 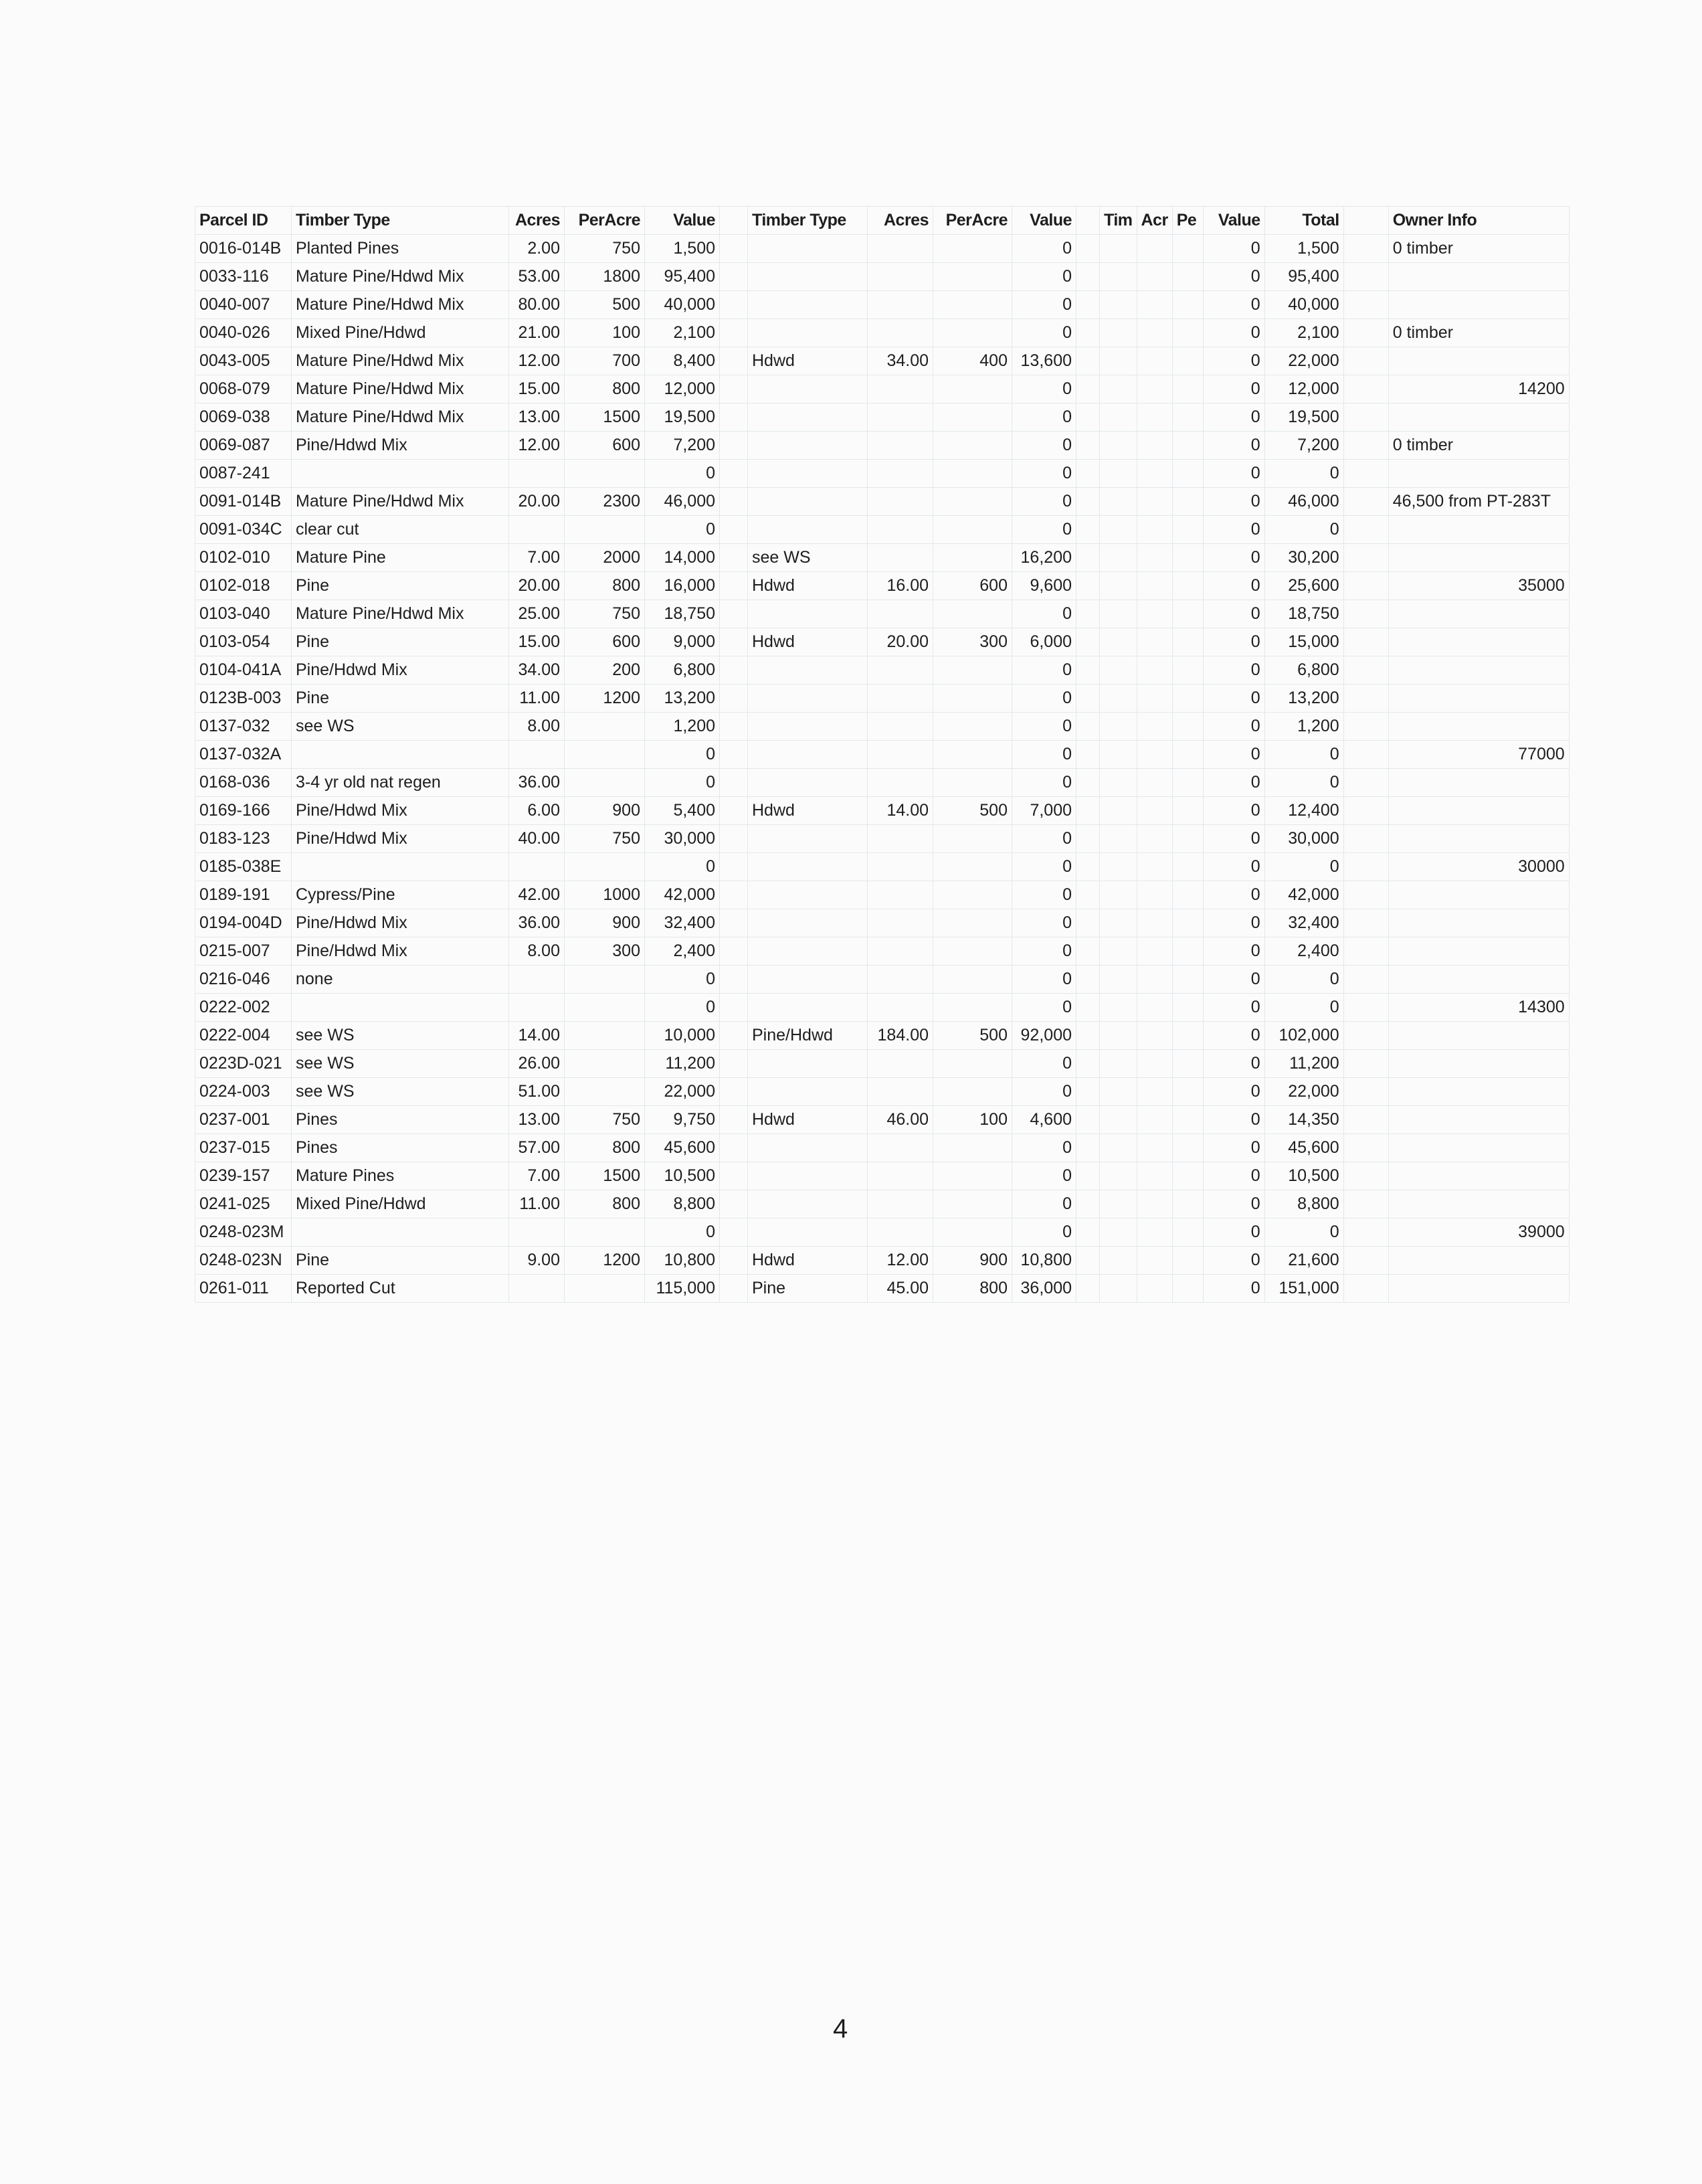 What do you see at coordinates (604, 445) in the screenshot?
I see `table-cell: 600` at bounding box center [604, 445].